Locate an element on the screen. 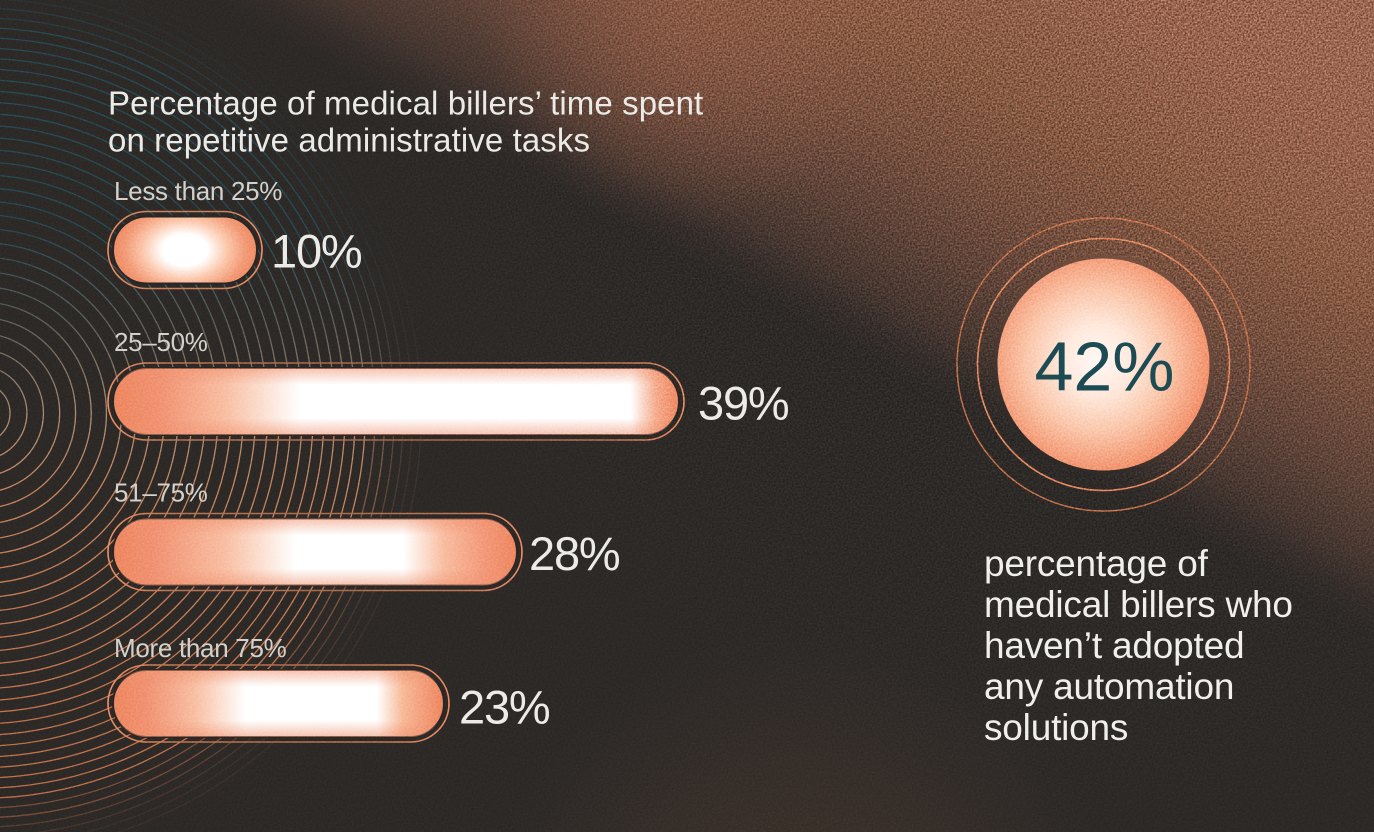 This screenshot has width=1374, height=832. svg-text: 10% is located at coordinates (316, 251).